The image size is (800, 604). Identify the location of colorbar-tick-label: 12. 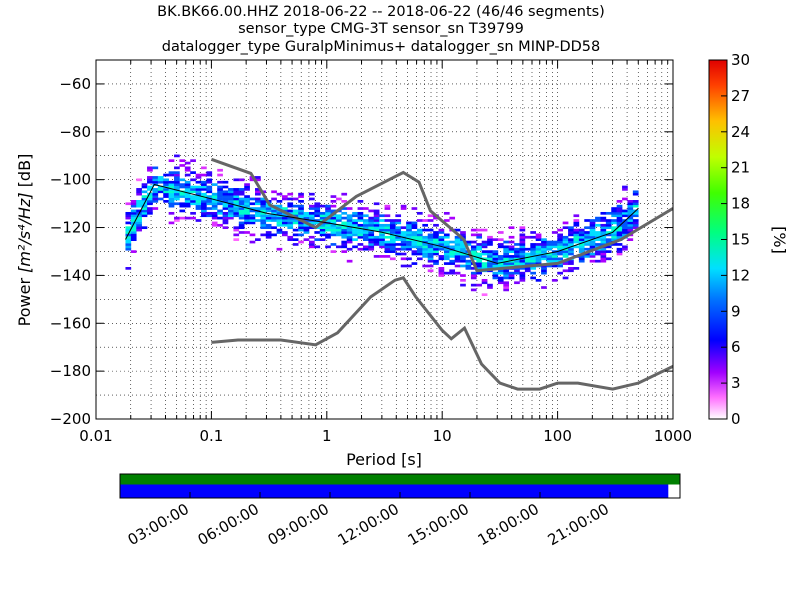
(740, 275).